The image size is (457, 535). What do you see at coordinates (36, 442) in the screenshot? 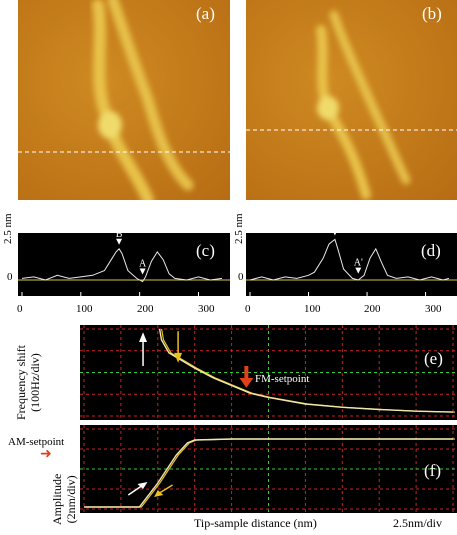
I see `am-setpoint-label: AM-setpoint` at bounding box center [36, 442].